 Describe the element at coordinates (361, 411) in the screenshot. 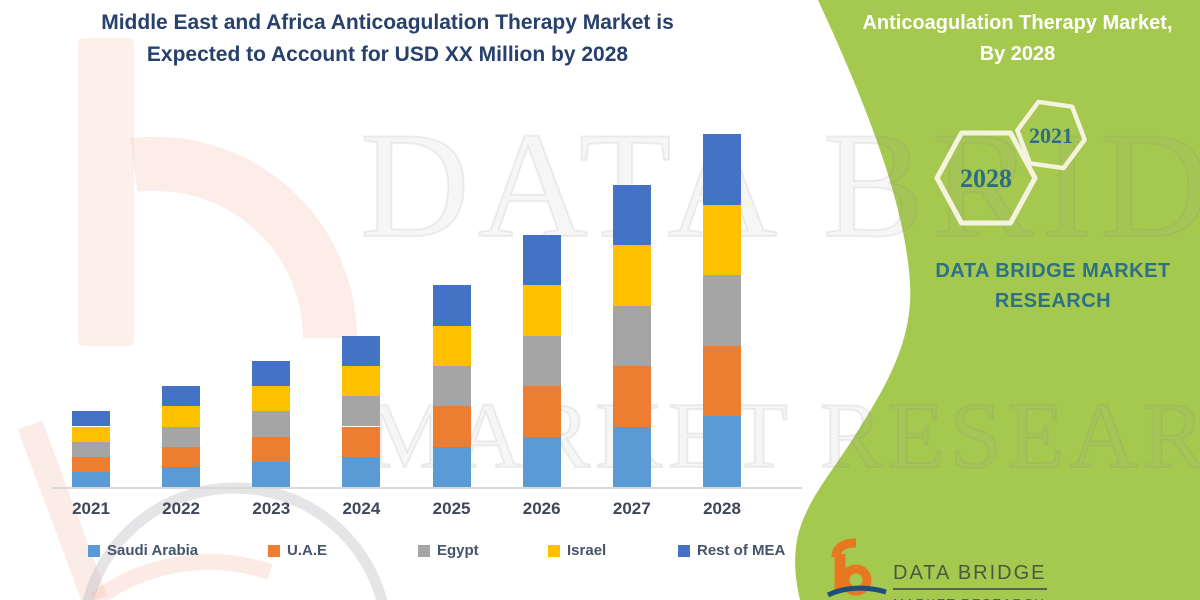

I see `bar-segment-2024-egypt` at that location.